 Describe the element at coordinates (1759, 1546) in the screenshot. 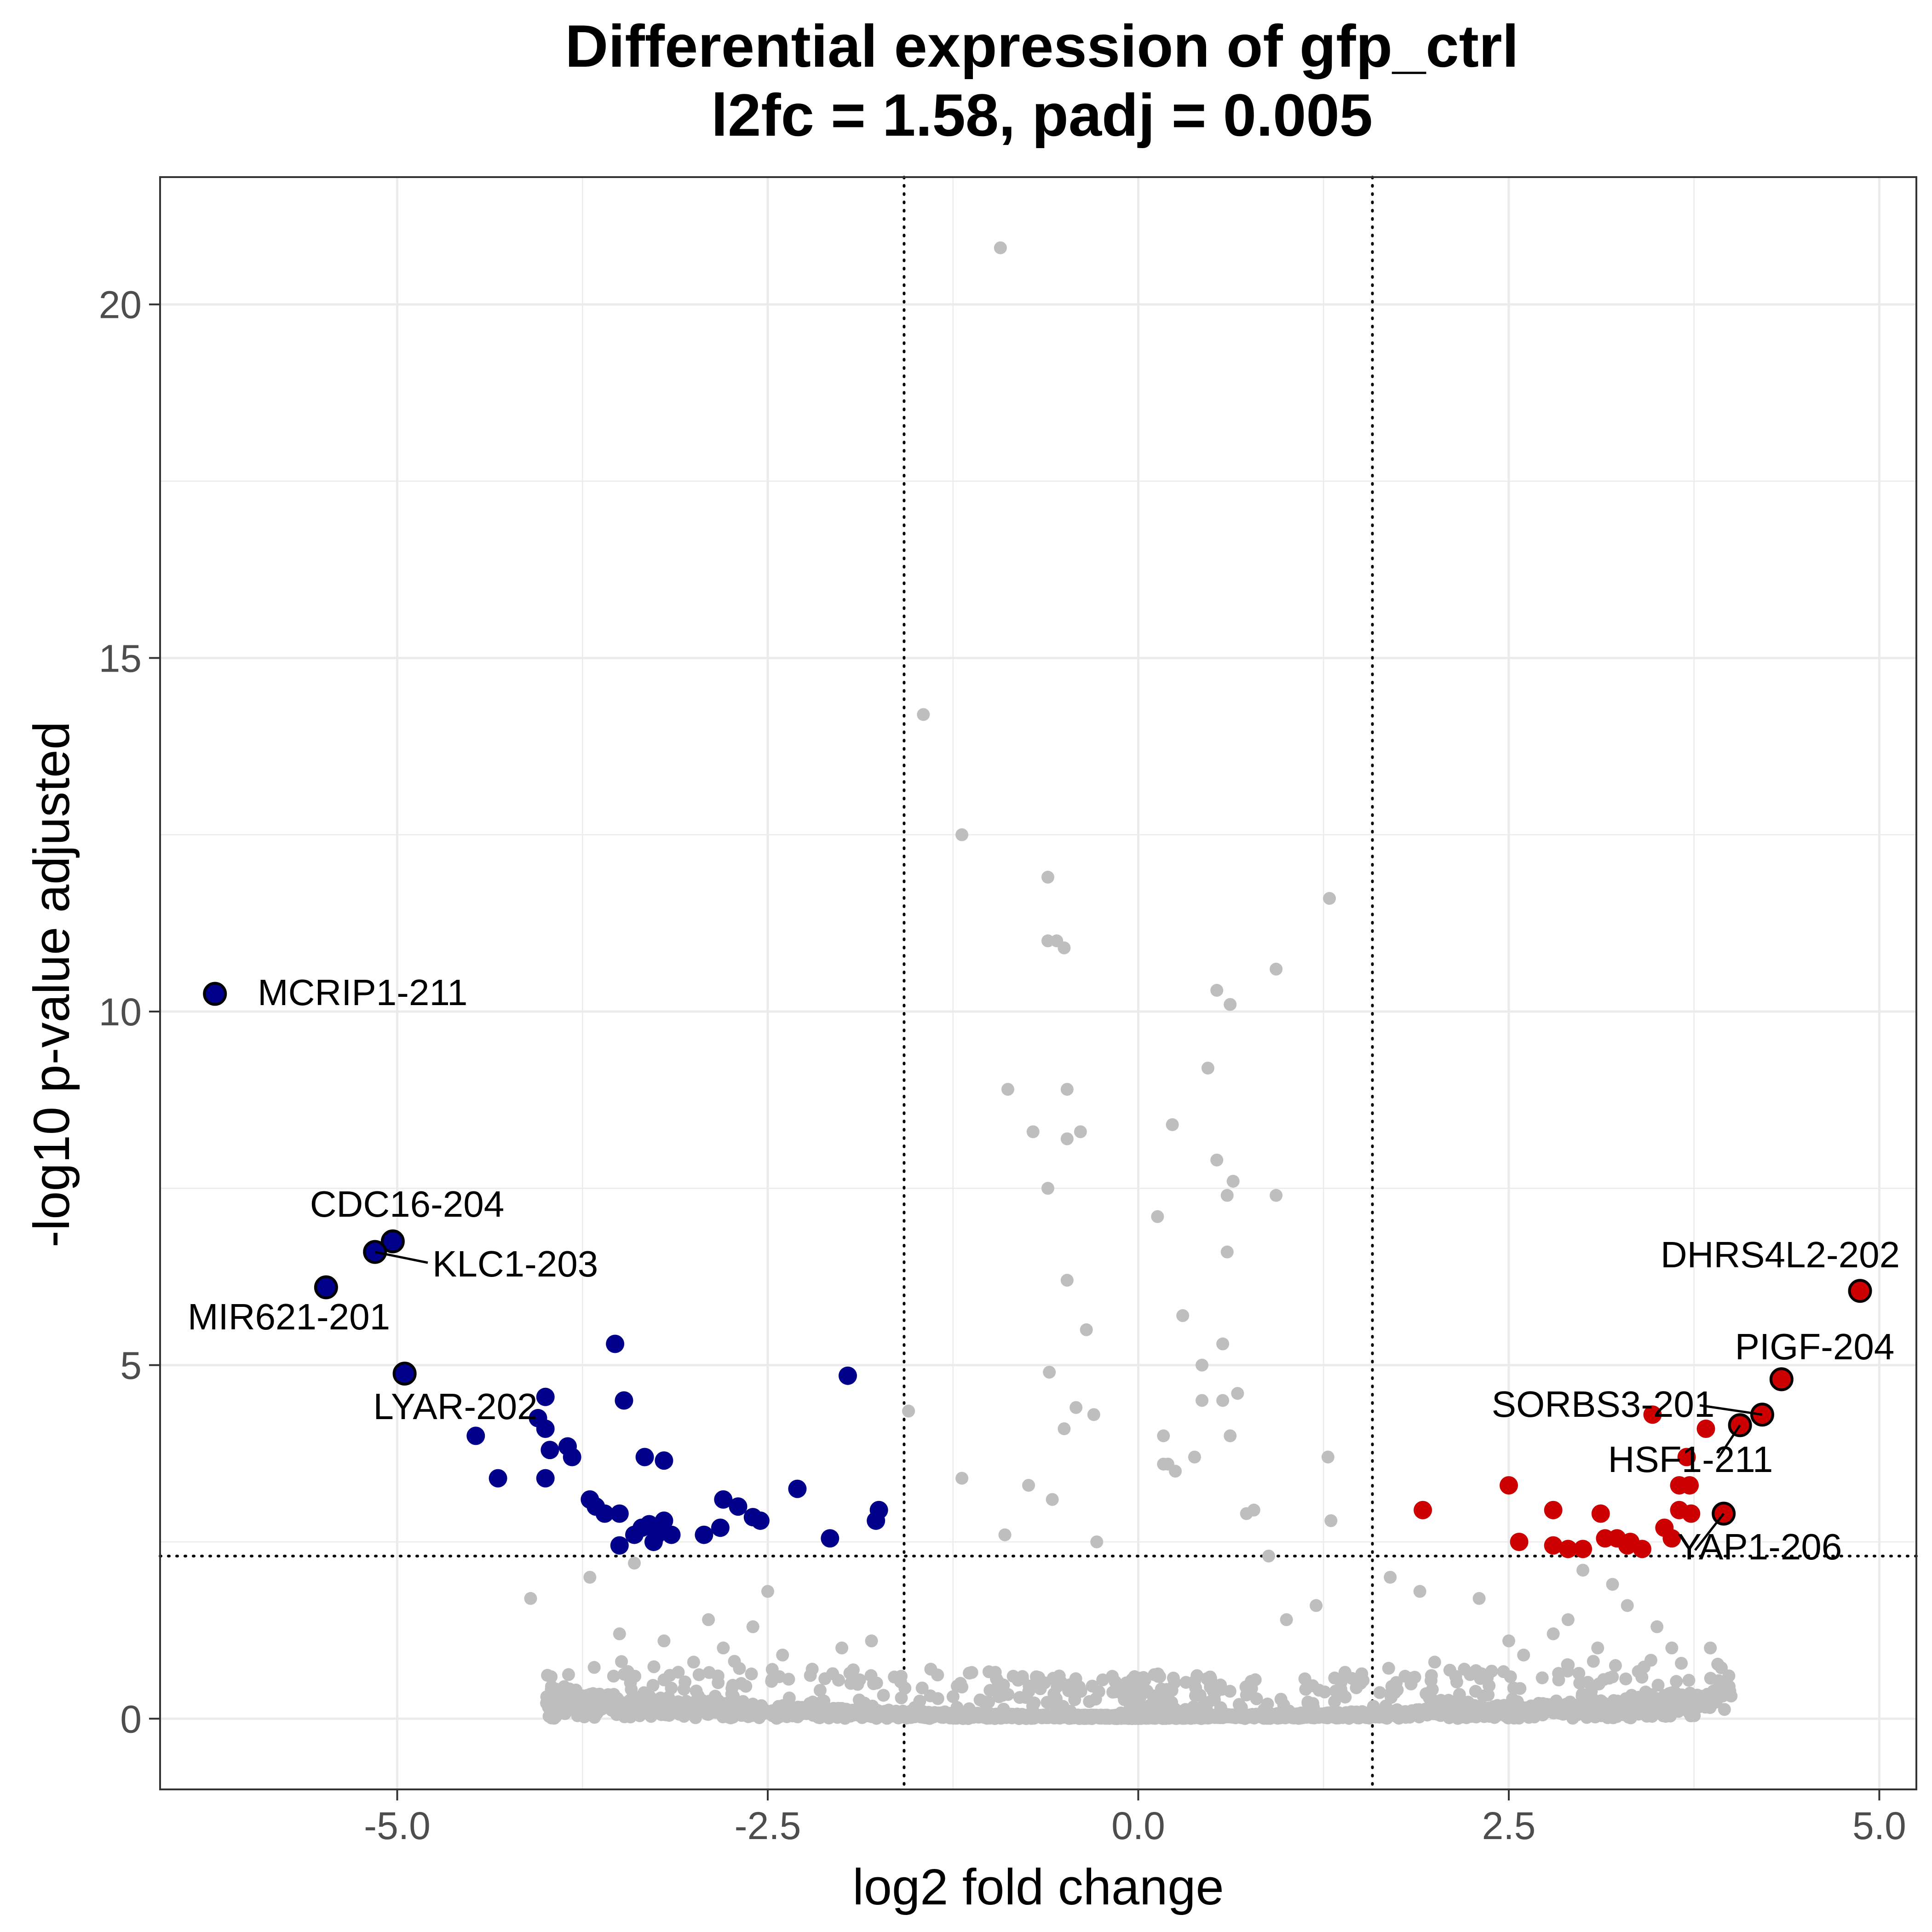

I see `gene-label-yap1-206: YAP1-206` at that location.